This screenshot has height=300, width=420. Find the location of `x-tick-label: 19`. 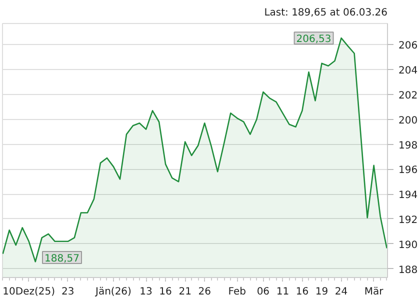

x-tick-label: 19 is located at coordinates (321, 292).